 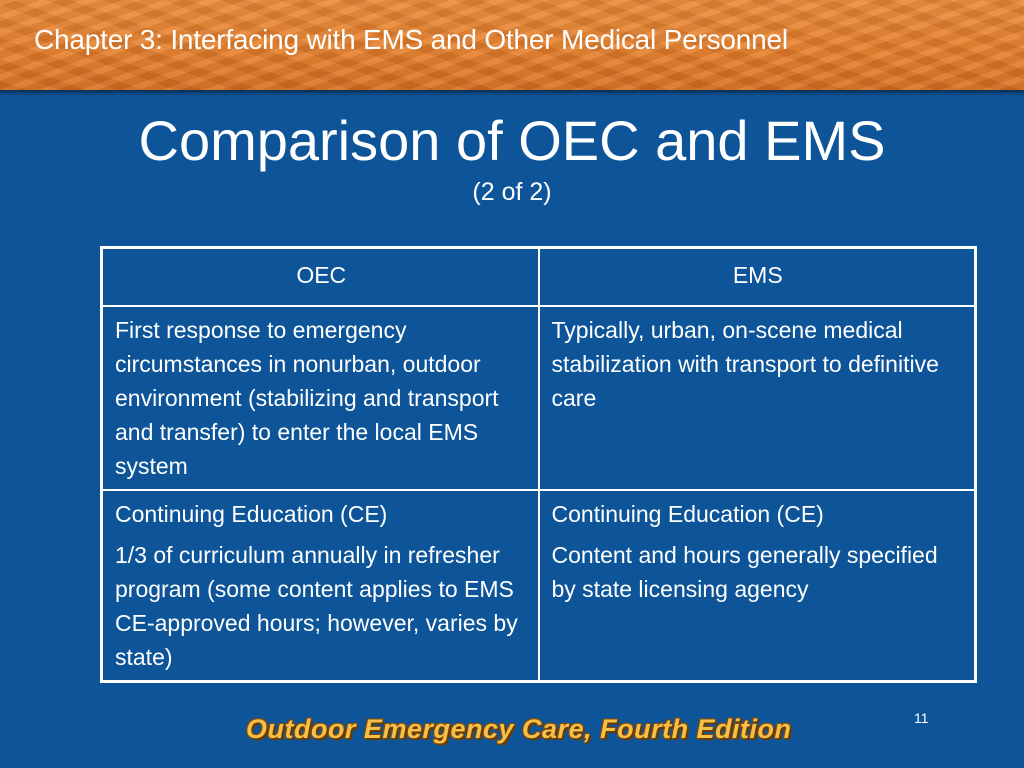 I want to click on book-logo: Outdoor Emergency Care, Fourth Edition, so click(x=519, y=729).